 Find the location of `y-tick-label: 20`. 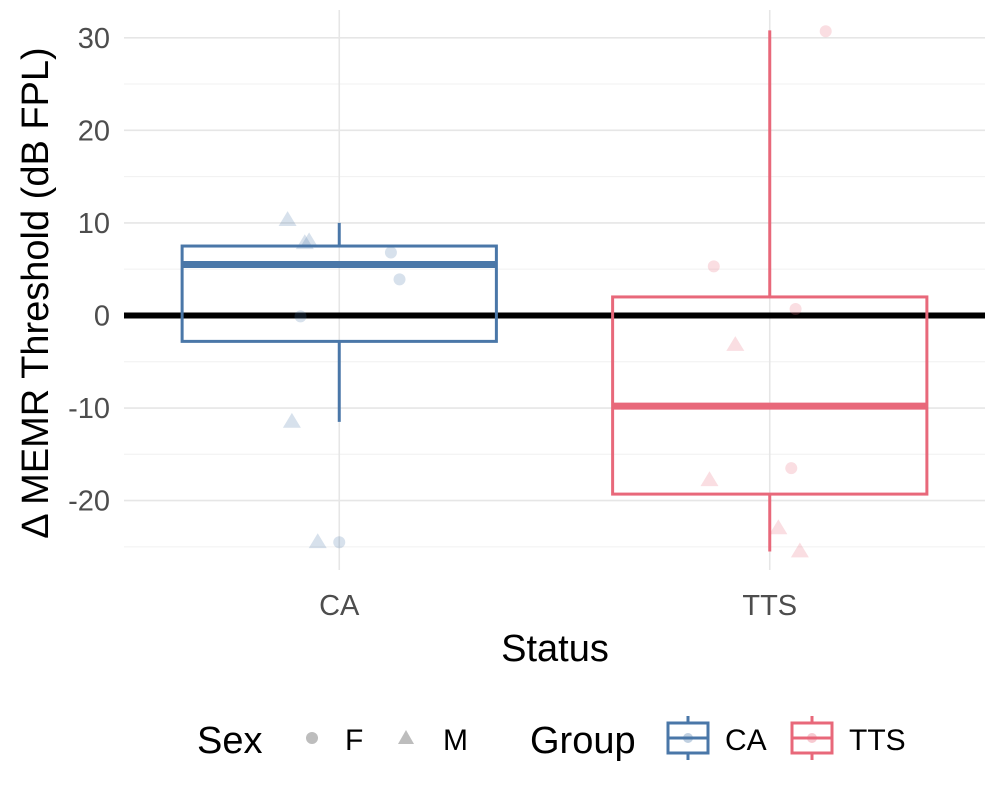

y-tick-label: 20 is located at coordinates (94, 131).